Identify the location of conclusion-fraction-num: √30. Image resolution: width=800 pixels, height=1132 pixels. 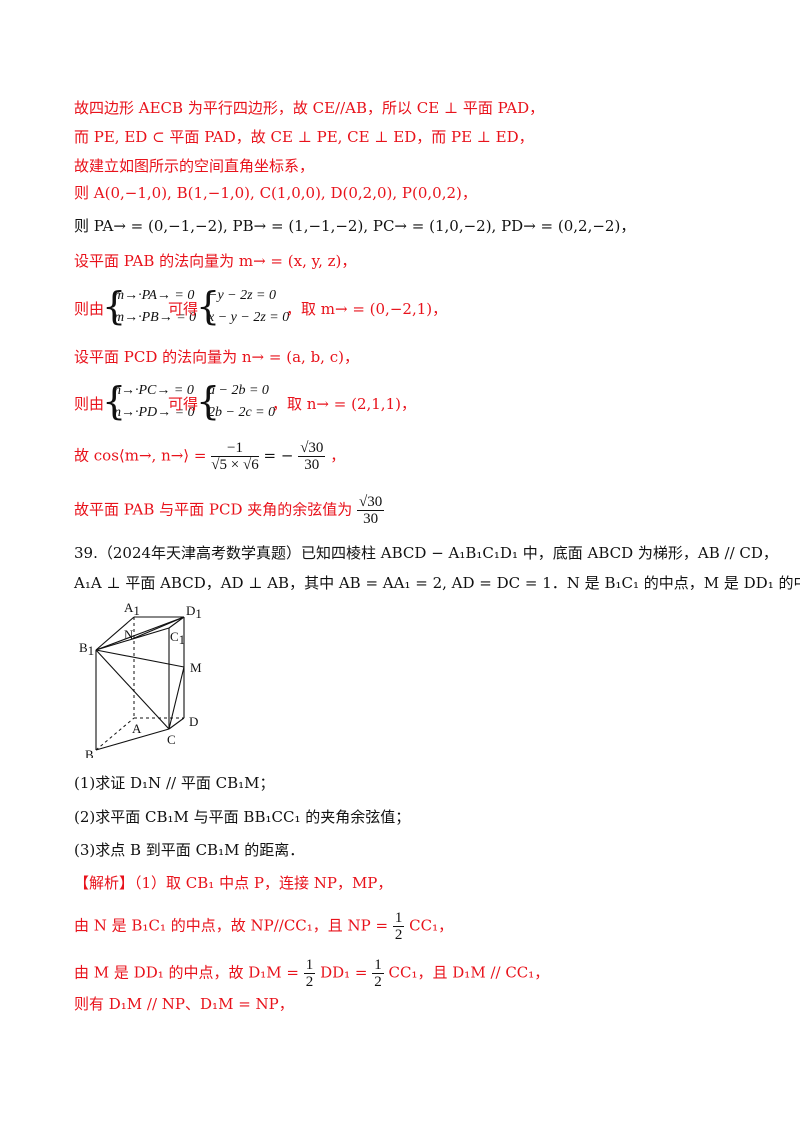
(371, 502).